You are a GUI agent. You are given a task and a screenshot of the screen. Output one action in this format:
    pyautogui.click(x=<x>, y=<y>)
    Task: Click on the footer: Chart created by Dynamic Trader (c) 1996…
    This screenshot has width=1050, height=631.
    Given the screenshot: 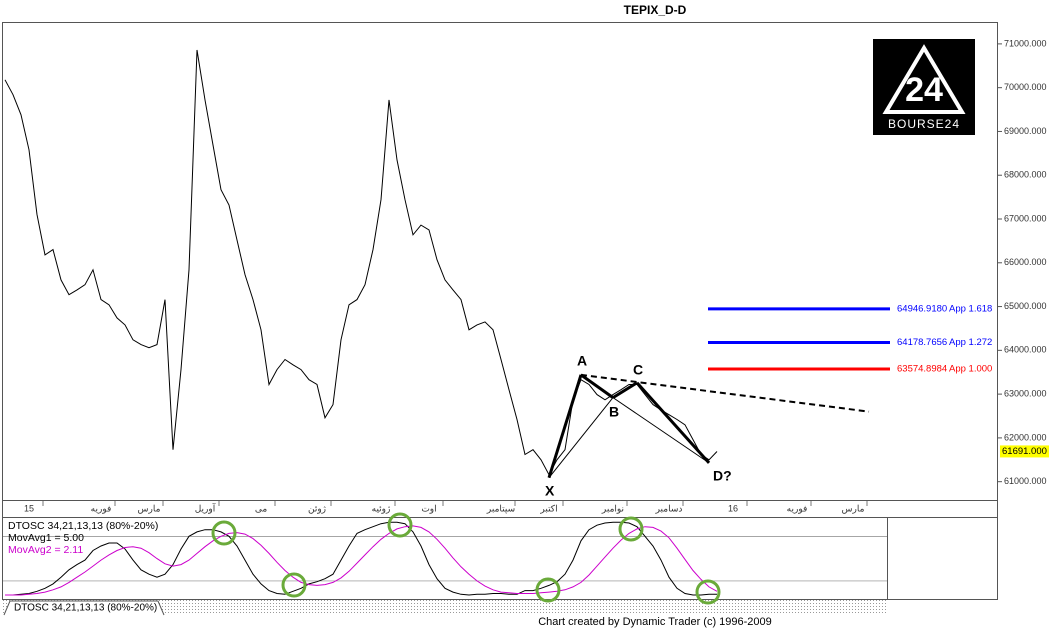 What is the action you would take?
    pyautogui.click(x=655, y=622)
    